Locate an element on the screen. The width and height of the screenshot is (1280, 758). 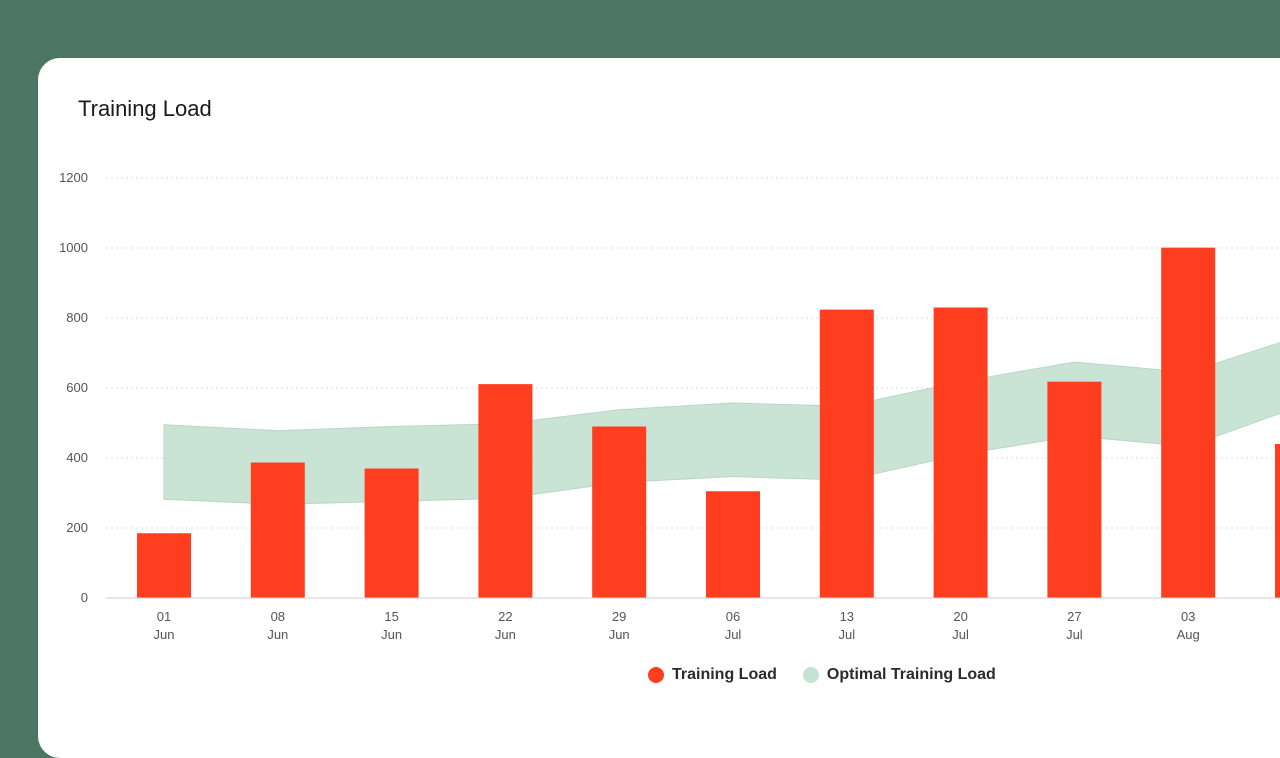
x-tick-label-day-3: 22 is located at coordinates (505, 616).